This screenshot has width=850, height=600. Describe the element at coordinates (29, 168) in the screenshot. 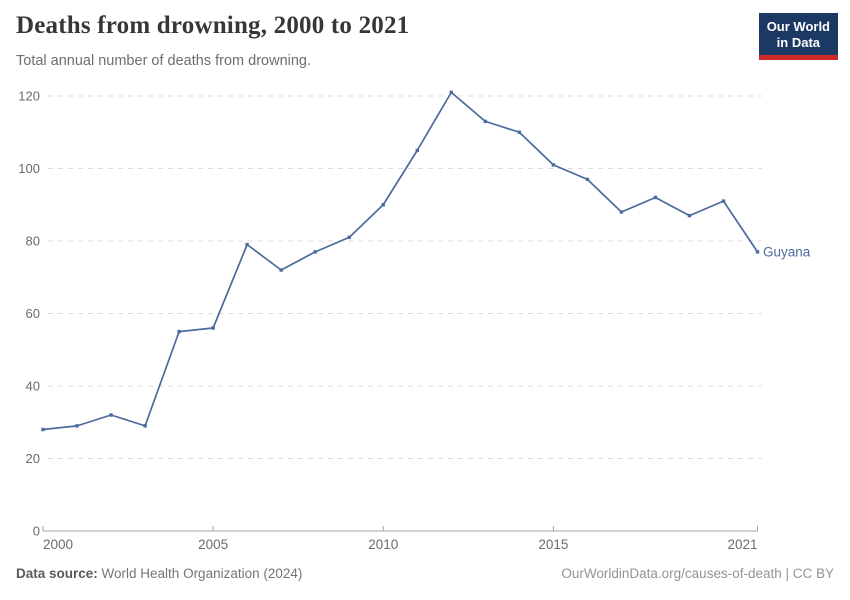

I see `y-tick-label: 100` at that location.